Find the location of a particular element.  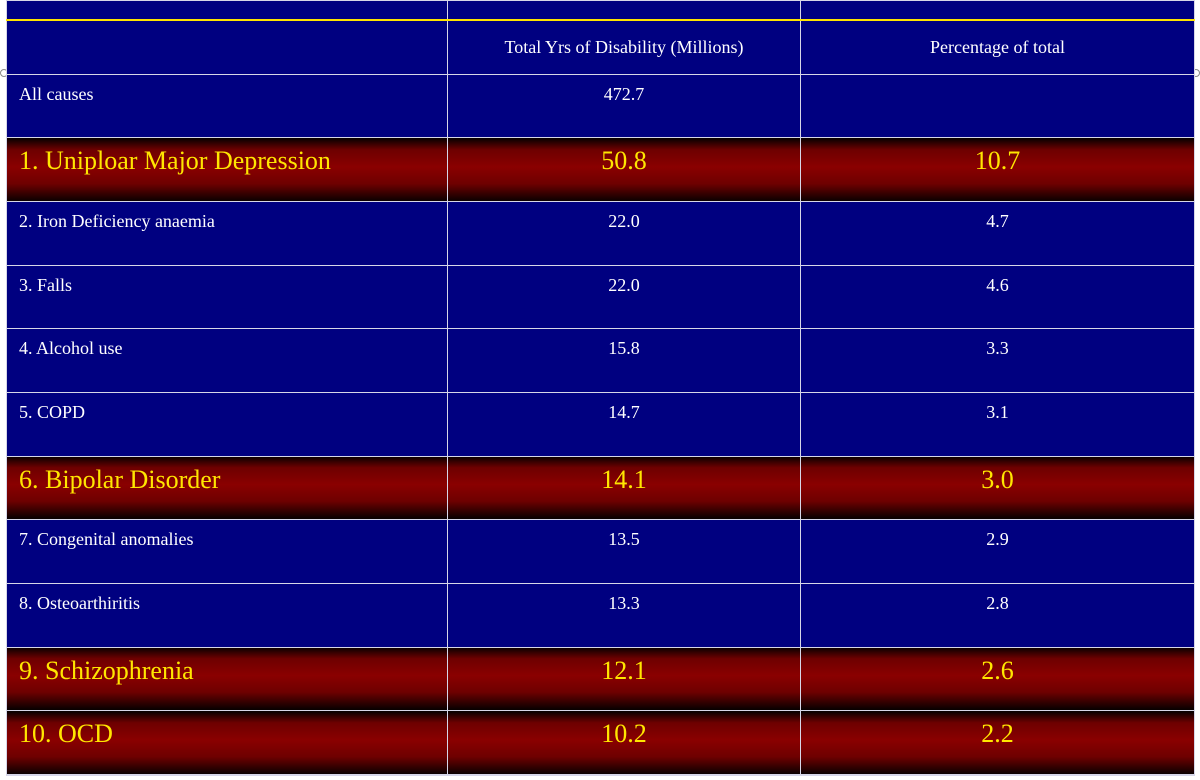

cause-text: 7. Congenital anomalies is located at coordinates (106, 539).